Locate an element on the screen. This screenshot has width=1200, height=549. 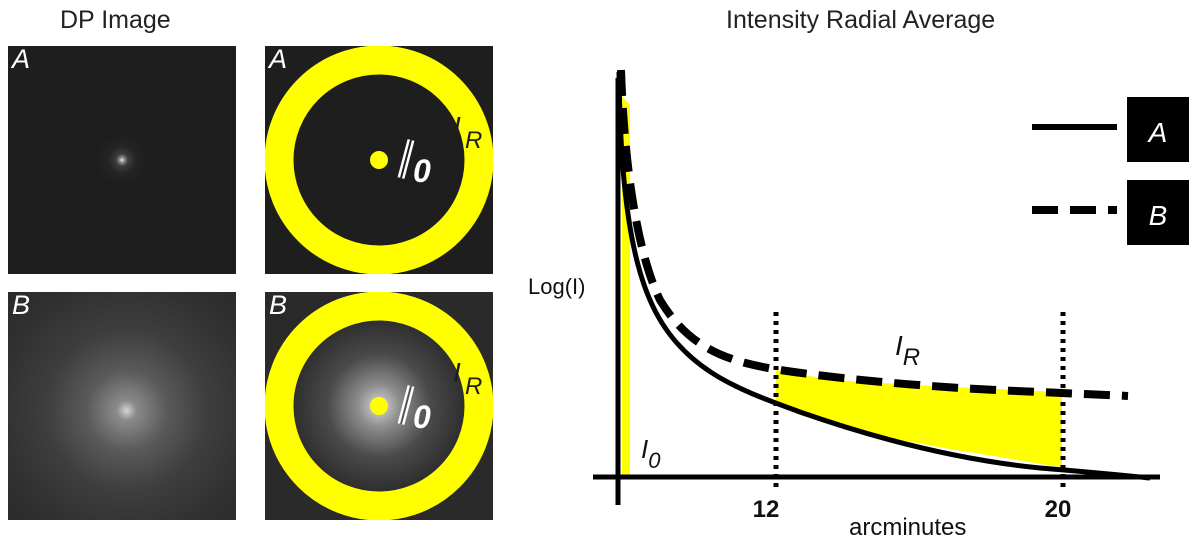
x-axis-label: arcminutes is located at coordinates (907, 527).